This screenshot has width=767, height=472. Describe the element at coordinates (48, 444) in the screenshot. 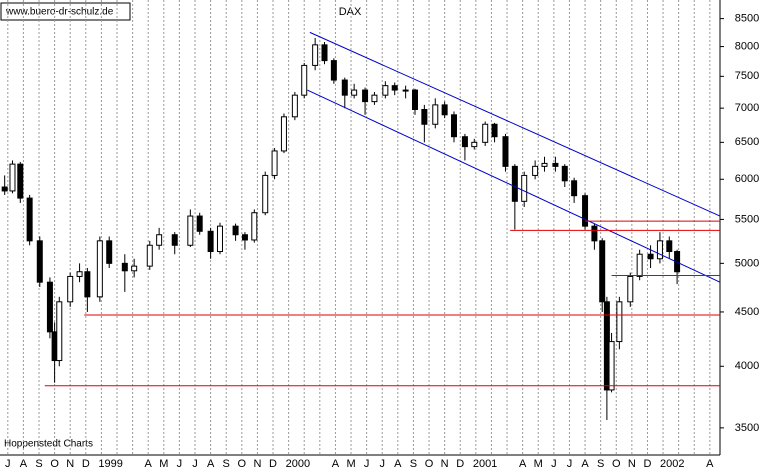

I see `source-label: Hoppenstedt Charts` at that location.